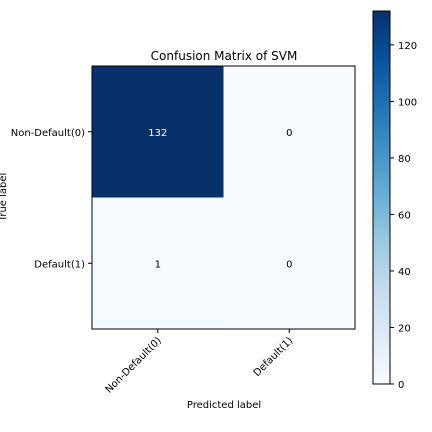  What do you see at coordinates (4, 198) in the screenshot?
I see `y-axis-label: True label` at bounding box center [4, 198].